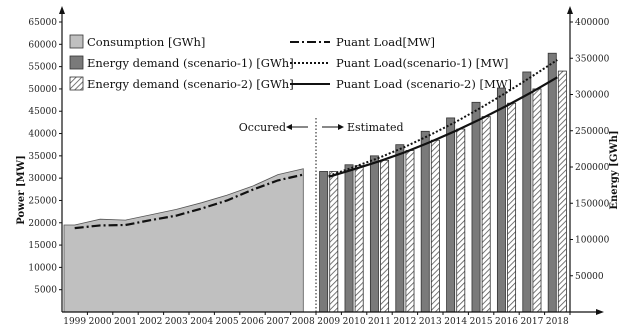  Describe the element at coordinates (422, 63) in the screenshot. I see `legend-label: Puant Load(scenario-1) [MW]` at that location.